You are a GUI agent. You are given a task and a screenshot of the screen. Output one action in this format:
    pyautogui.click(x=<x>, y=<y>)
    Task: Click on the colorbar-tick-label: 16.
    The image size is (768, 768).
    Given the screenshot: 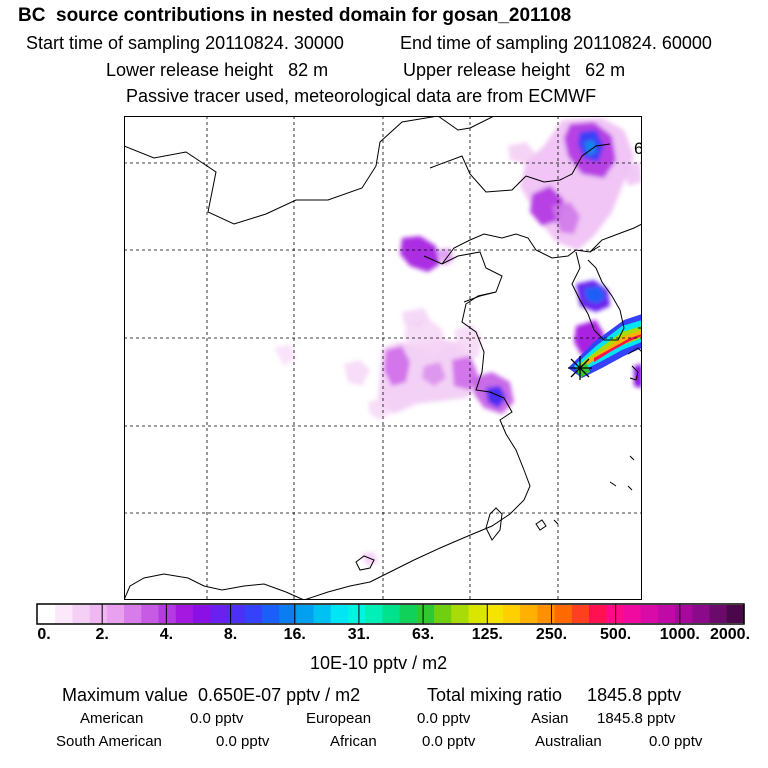 What is the action you would take?
    pyautogui.click(x=294, y=634)
    